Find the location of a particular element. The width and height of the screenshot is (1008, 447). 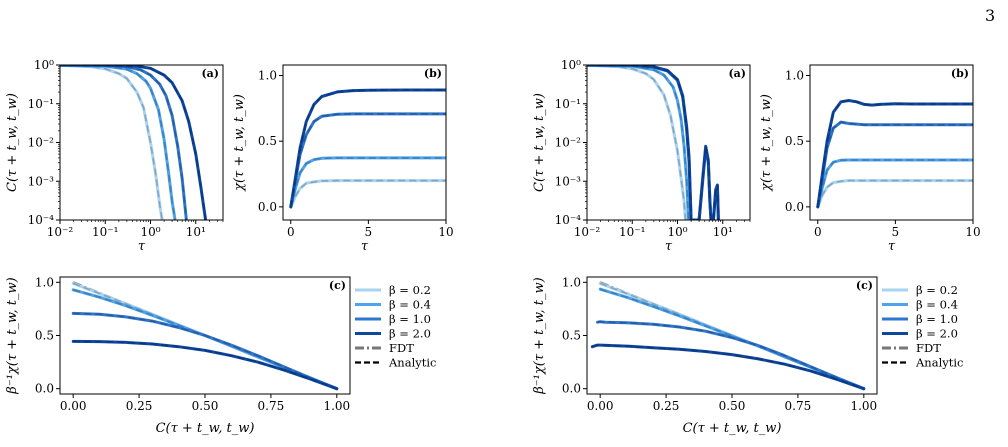

chart-right-b: 0 5 10 0.0 0.5 1.0 (b) τ χ(τ + t_w, t_w) is located at coordinates (870, 159).